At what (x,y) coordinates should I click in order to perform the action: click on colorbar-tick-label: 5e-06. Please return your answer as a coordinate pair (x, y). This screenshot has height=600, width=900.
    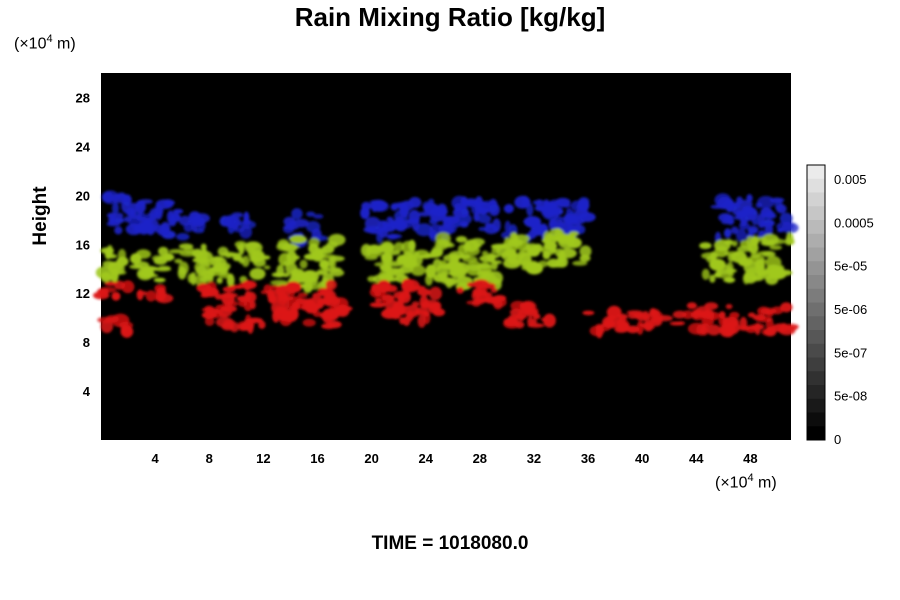
    Looking at the image, I should click on (850, 309).